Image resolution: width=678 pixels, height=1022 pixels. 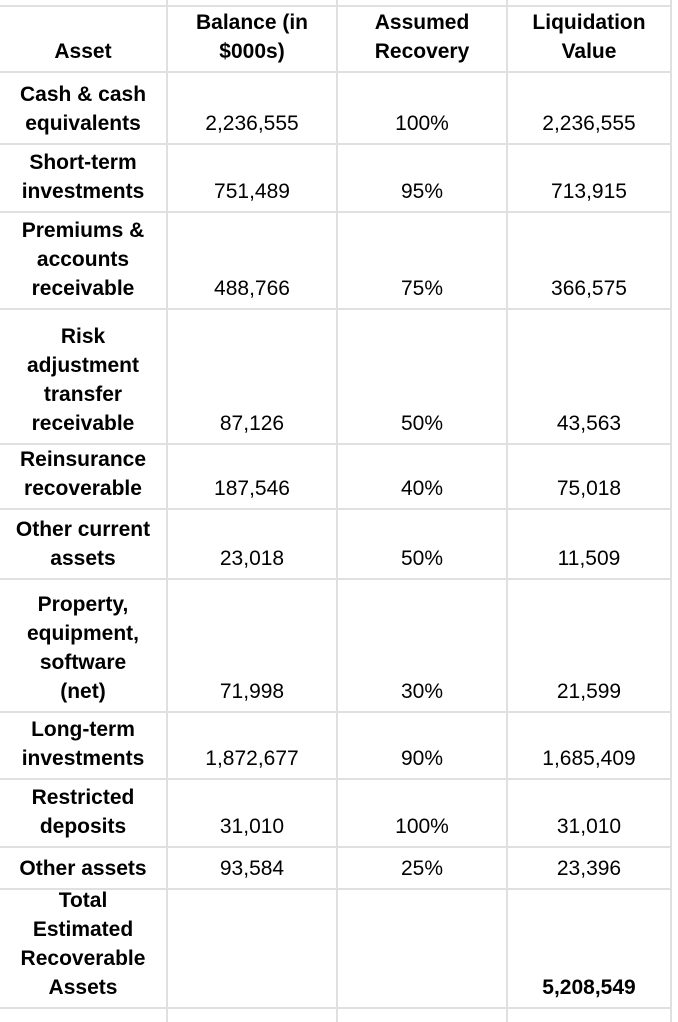 I want to click on cell-liquidation: 366,575, so click(x=590, y=261).